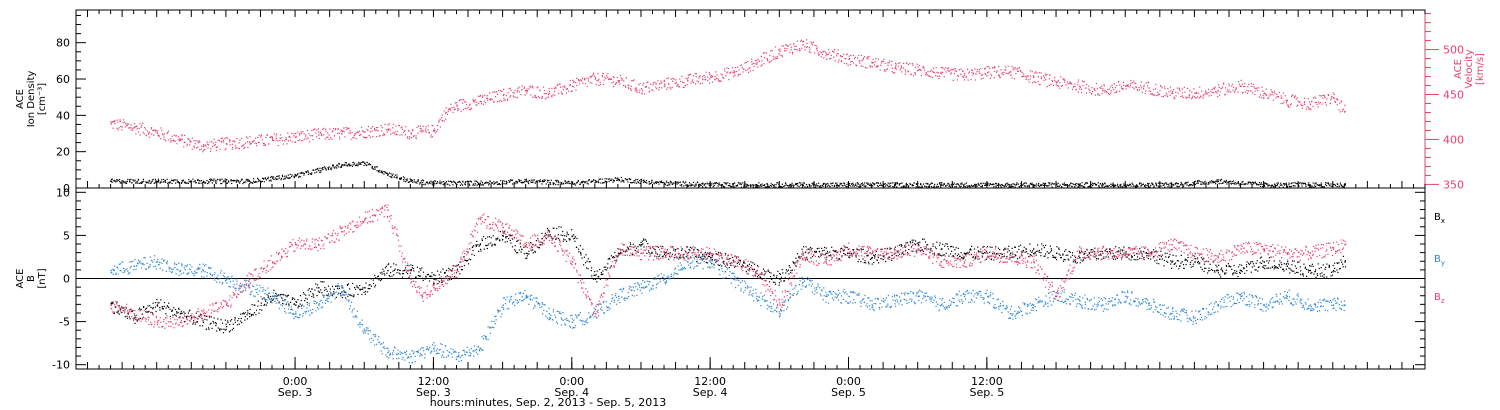 The height and width of the screenshot is (410, 1500). Describe the element at coordinates (203, 146) in the screenshot. I see `velocity-series-value` at that location.